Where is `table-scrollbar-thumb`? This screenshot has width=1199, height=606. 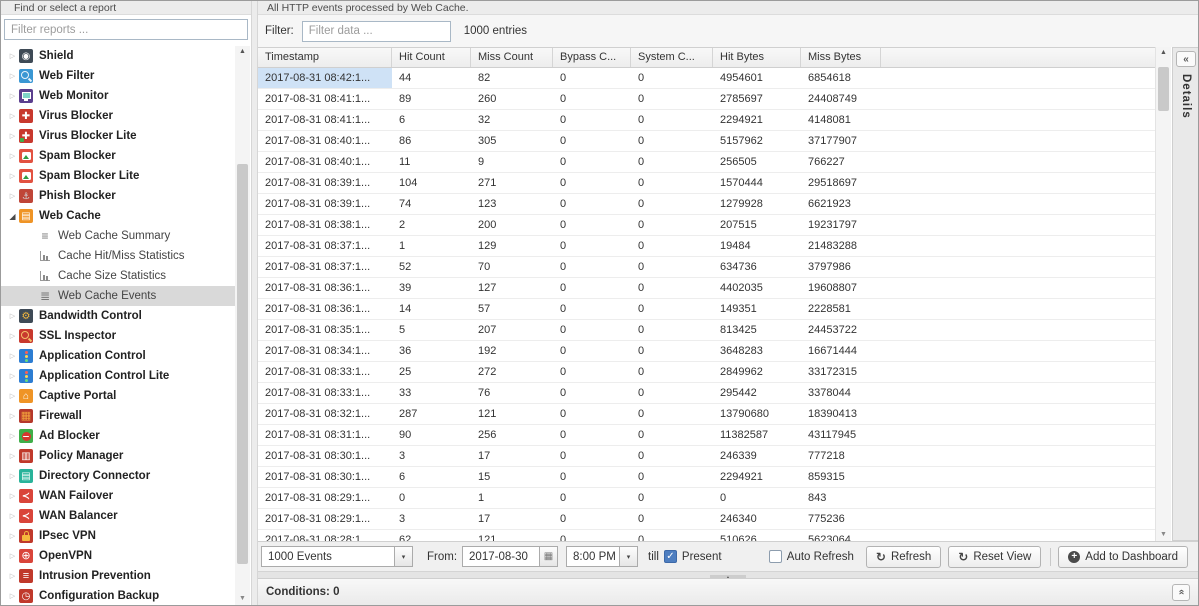
table-scrollbar-thumb is located at coordinates (1163, 89).